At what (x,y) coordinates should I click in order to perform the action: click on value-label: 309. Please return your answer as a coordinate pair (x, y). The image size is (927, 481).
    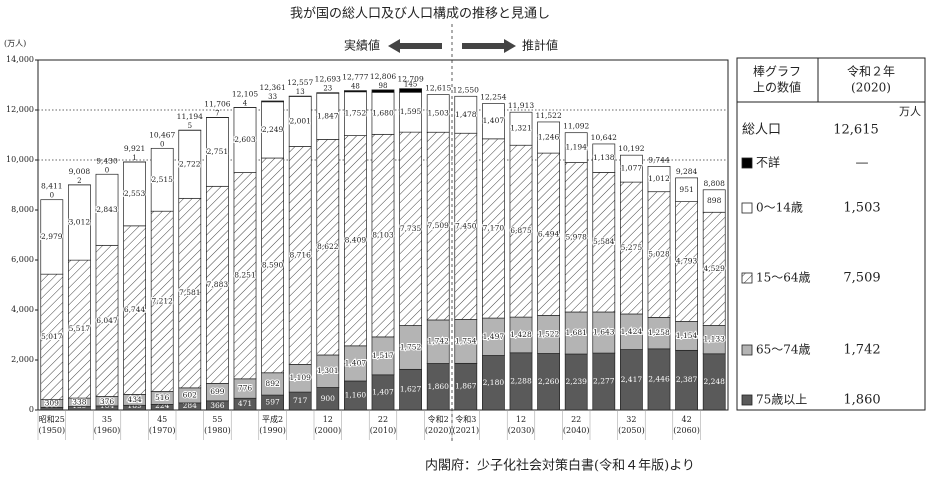
    Looking at the image, I should click on (52, 402).